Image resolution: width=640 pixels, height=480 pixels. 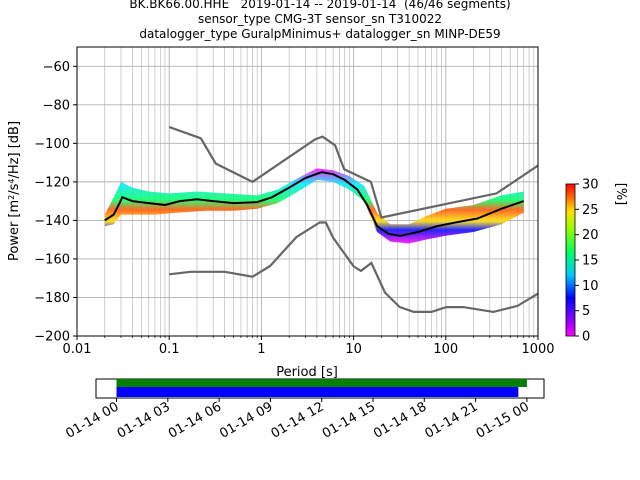 What do you see at coordinates (298, 420) in the screenshot?
I see `timeline-tick-label: 01-14 12` at bounding box center [298, 420].